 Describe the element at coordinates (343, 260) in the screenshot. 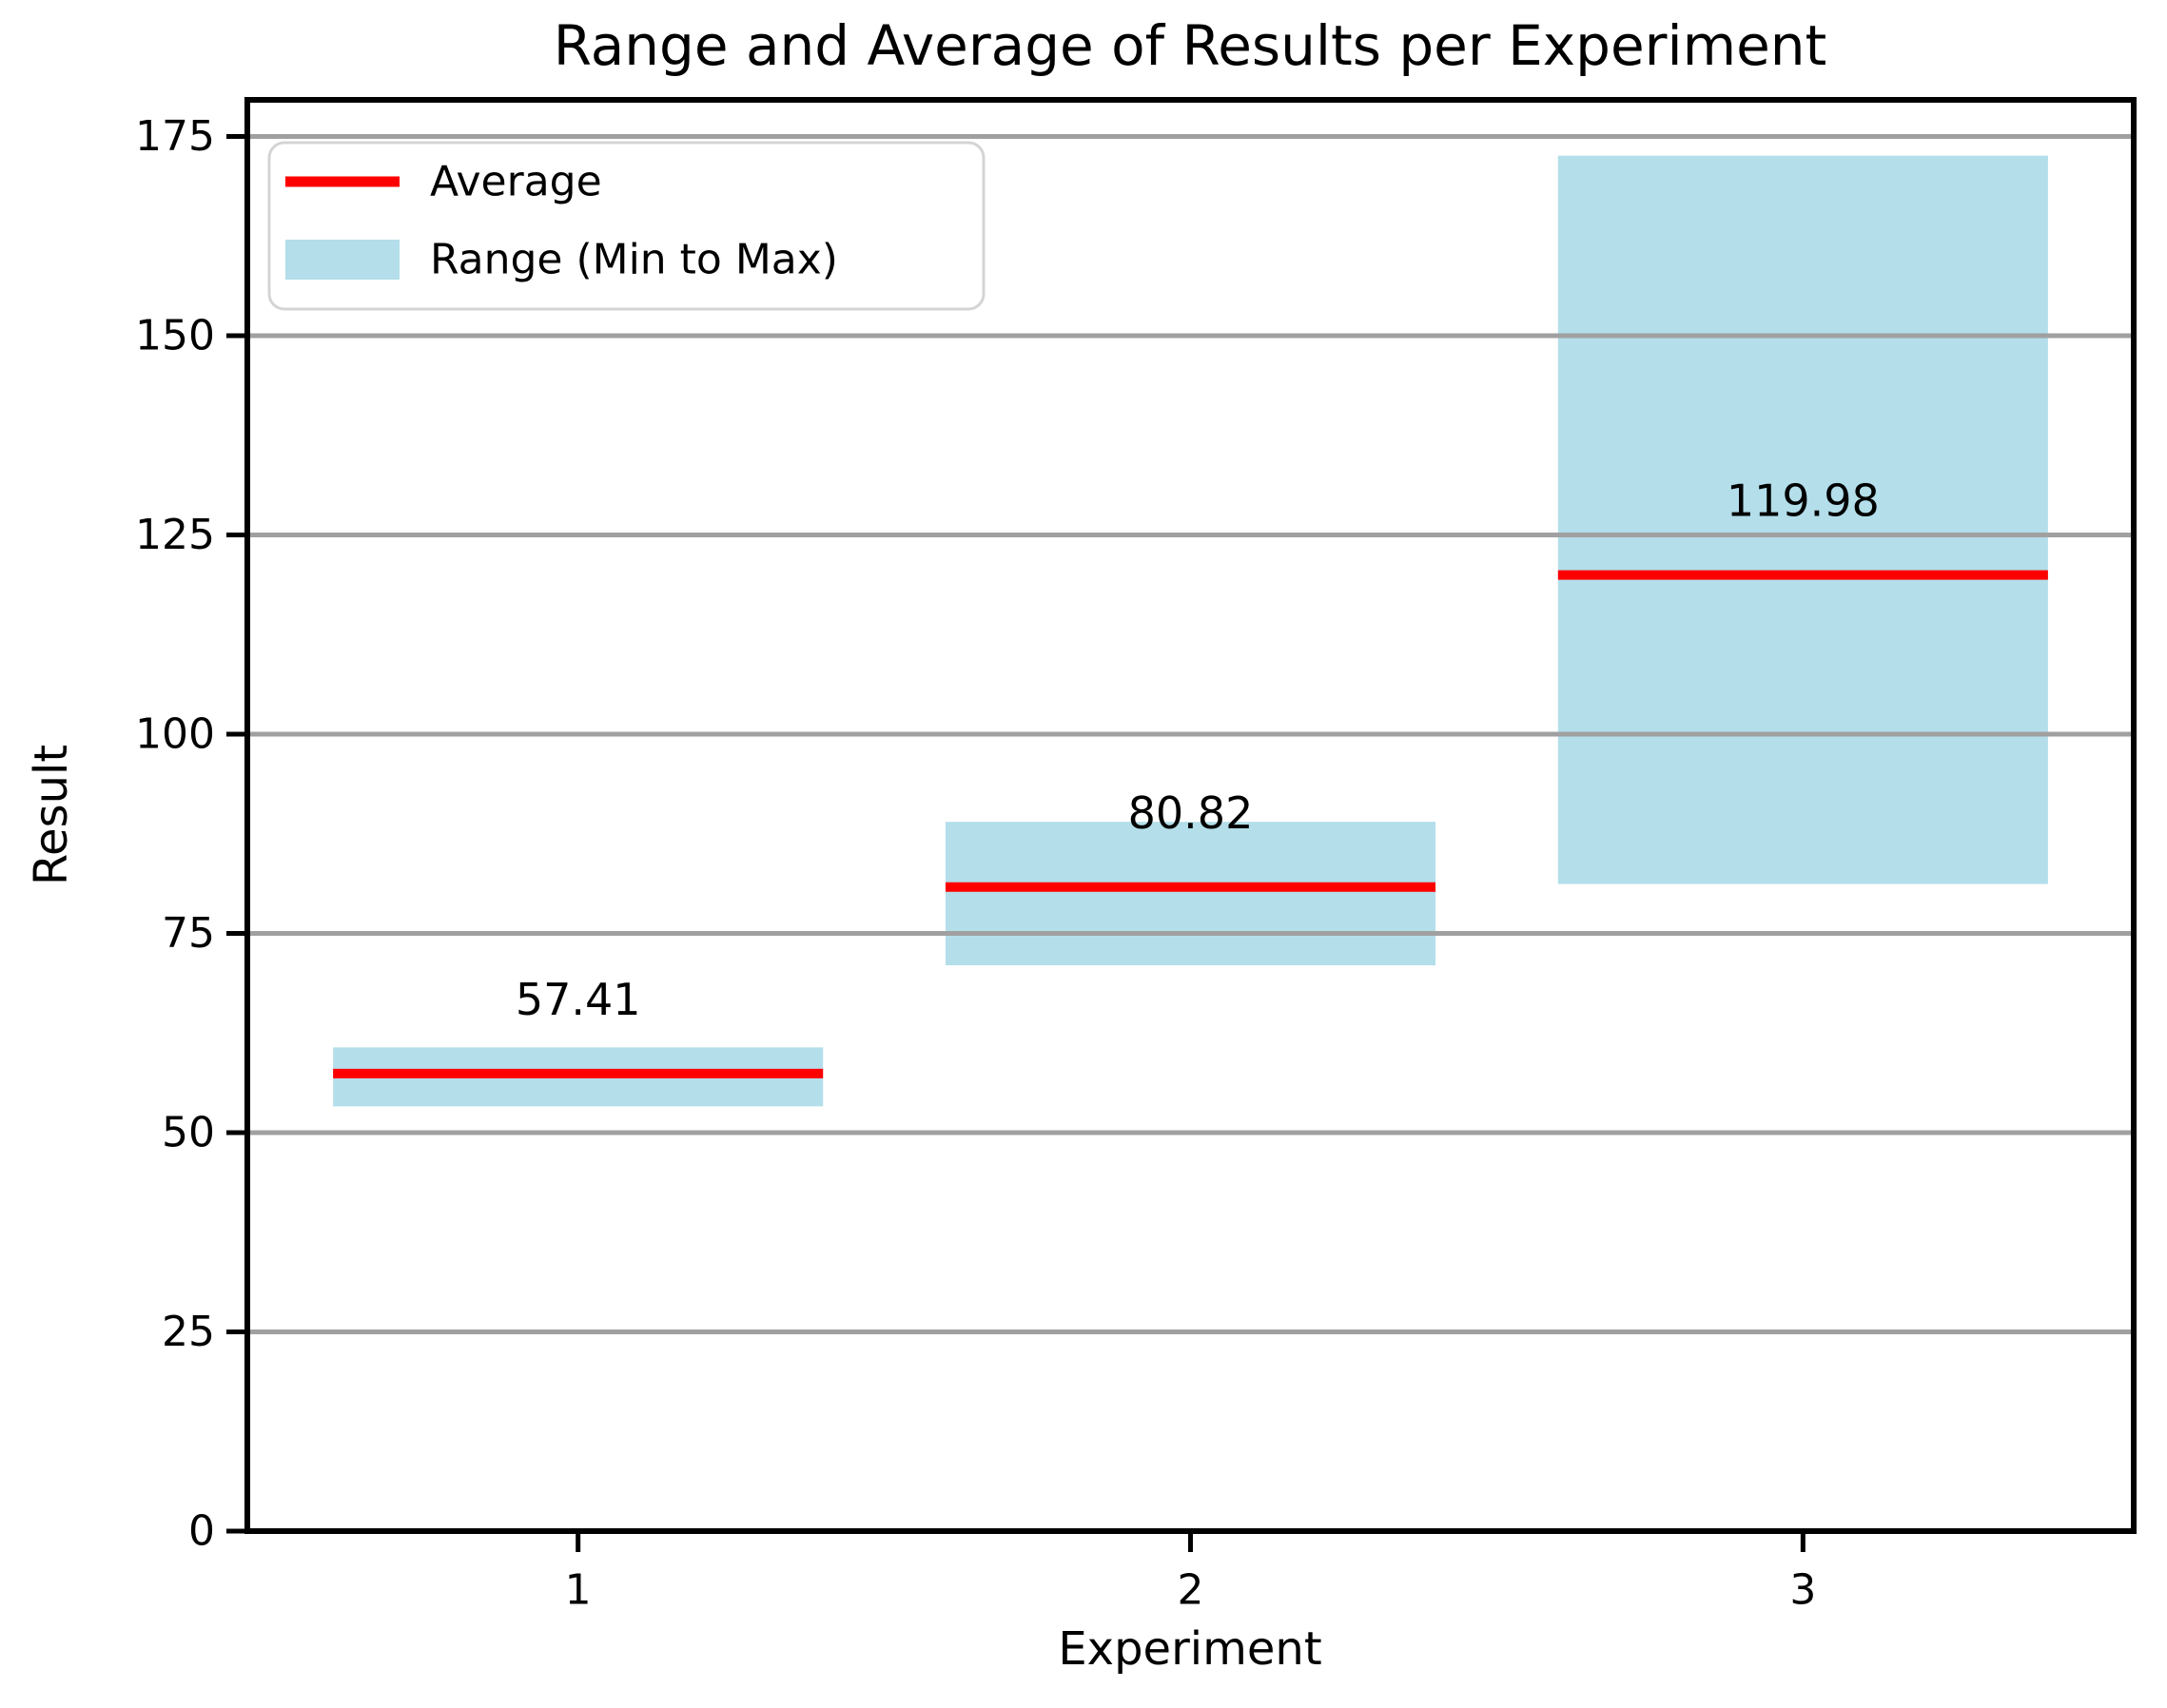

I see `legend-patch-swatch` at that location.